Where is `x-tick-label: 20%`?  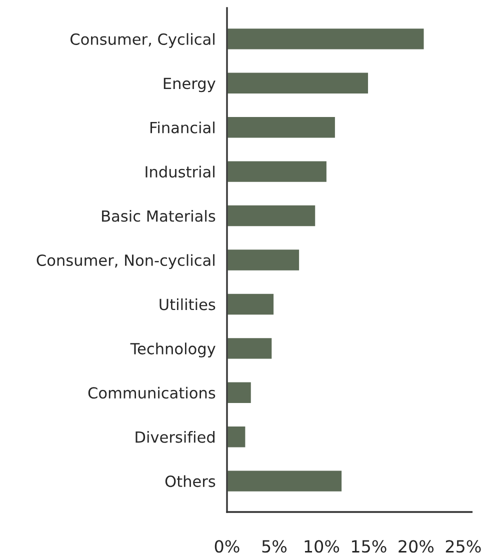 x-tick-label: 20% is located at coordinates (416, 546).